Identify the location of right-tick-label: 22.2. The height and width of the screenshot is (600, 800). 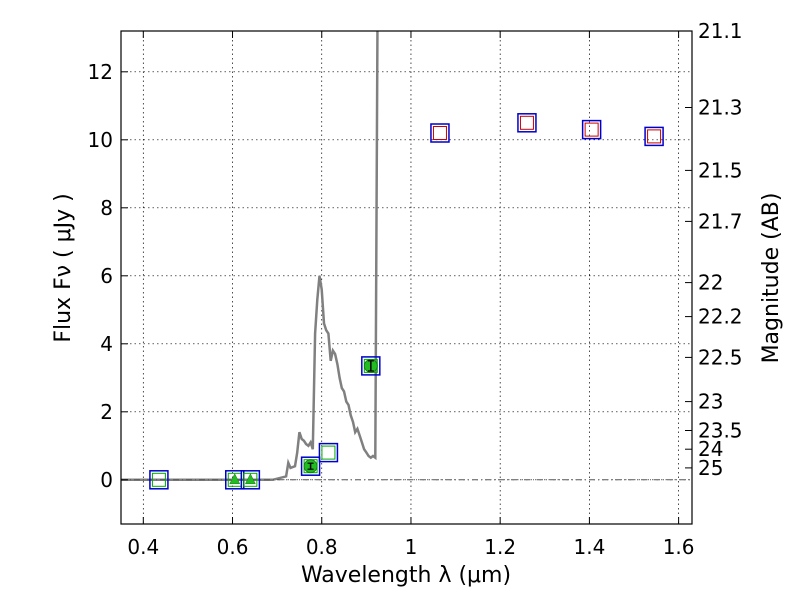
(720, 317).